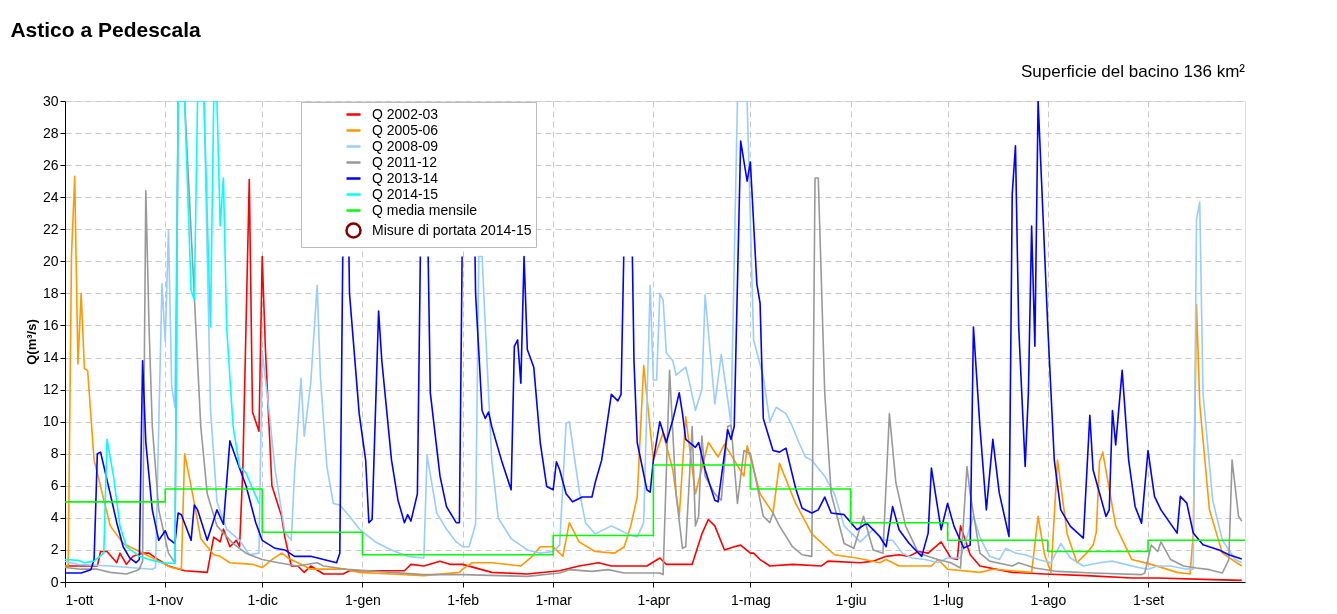  I want to click on x-tick-label: 1-ago, so click(1048, 599).